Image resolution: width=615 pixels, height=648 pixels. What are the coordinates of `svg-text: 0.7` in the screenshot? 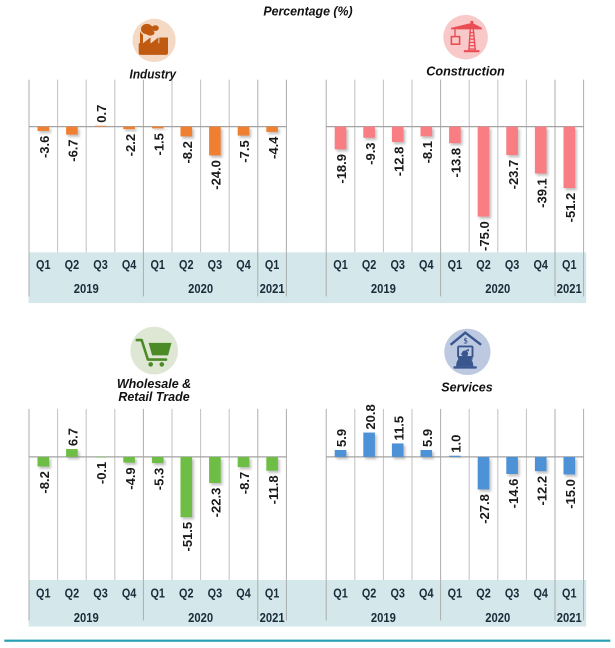 It's located at (101, 114).